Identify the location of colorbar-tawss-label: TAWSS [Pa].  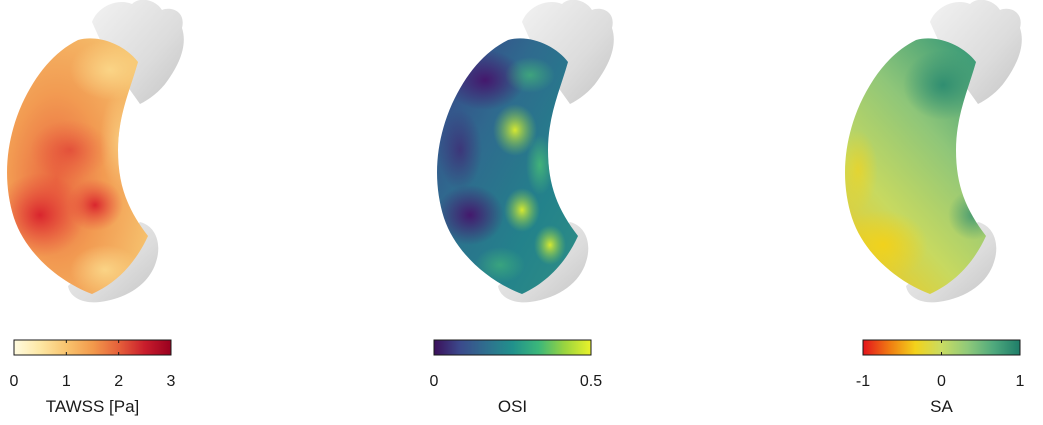
(93, 406).